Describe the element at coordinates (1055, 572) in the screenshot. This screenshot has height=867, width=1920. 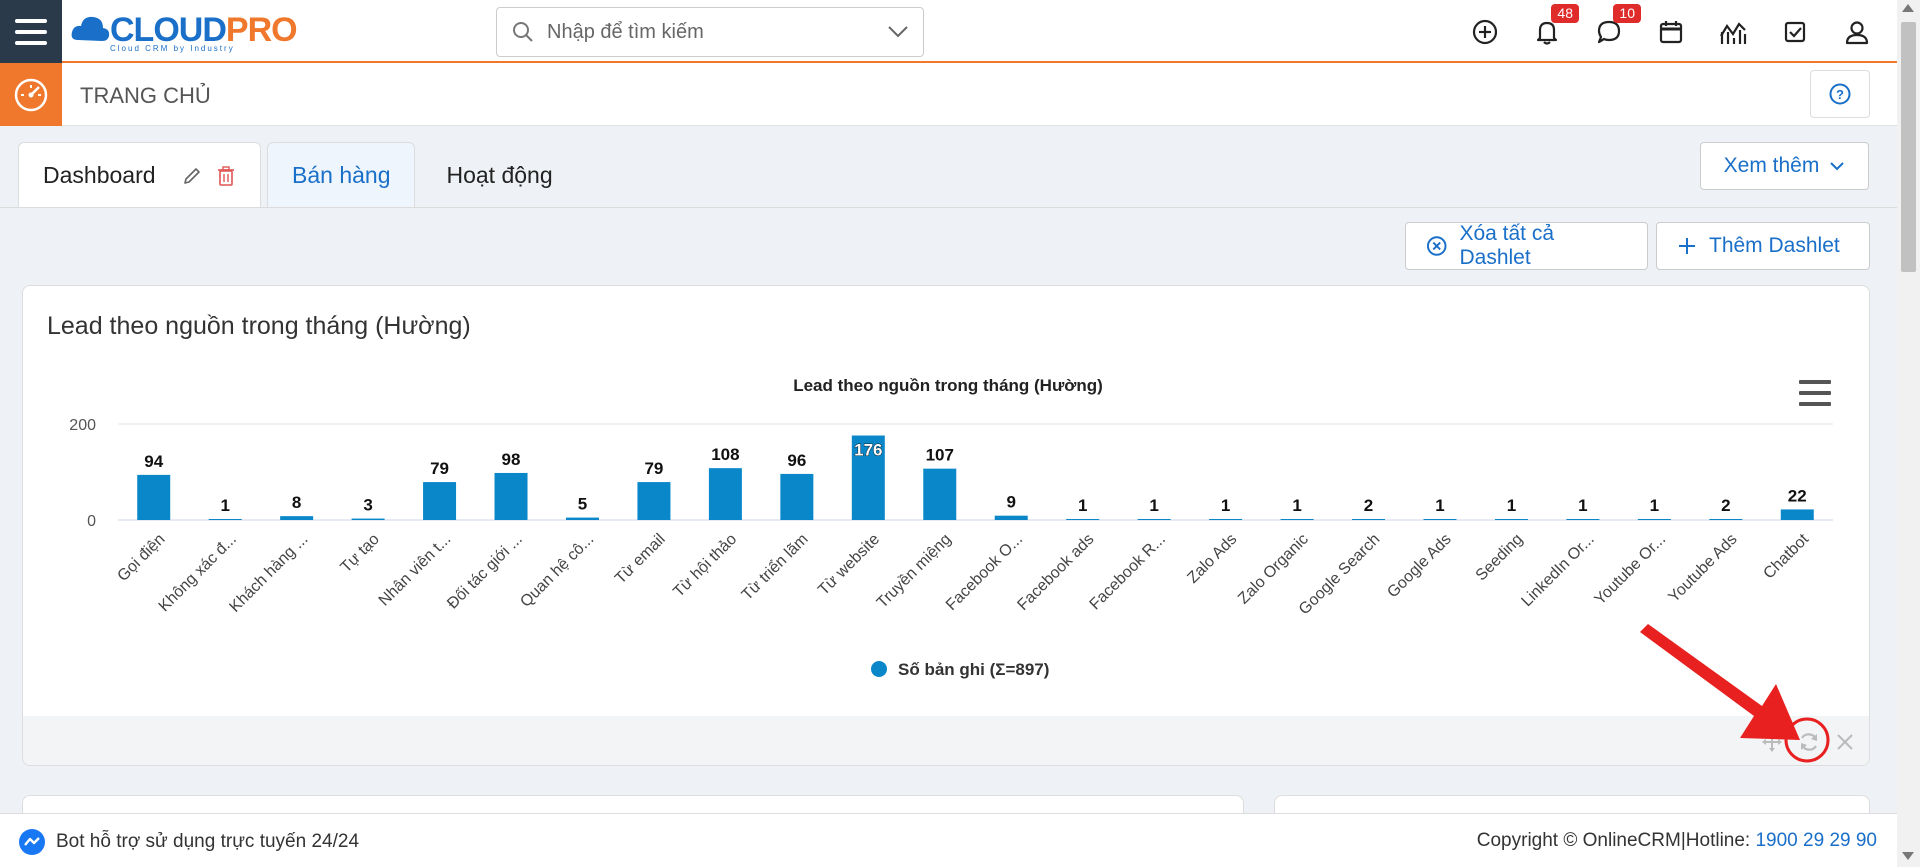
I see `x-tick-label: Facebook ads` at that location.